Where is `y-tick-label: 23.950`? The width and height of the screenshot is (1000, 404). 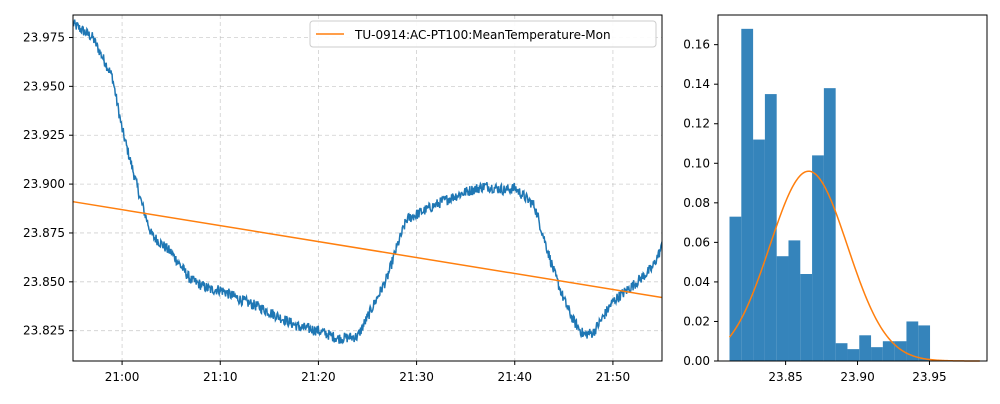 y-tick-label: 23.950 is located at coordinates (44, 86).